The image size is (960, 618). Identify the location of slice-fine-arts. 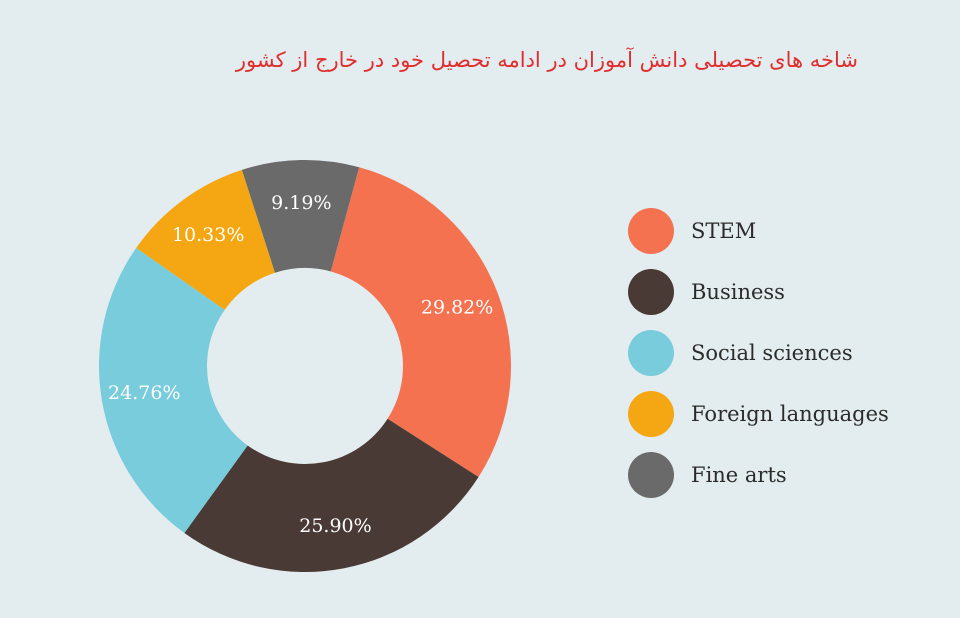
(300, 216).